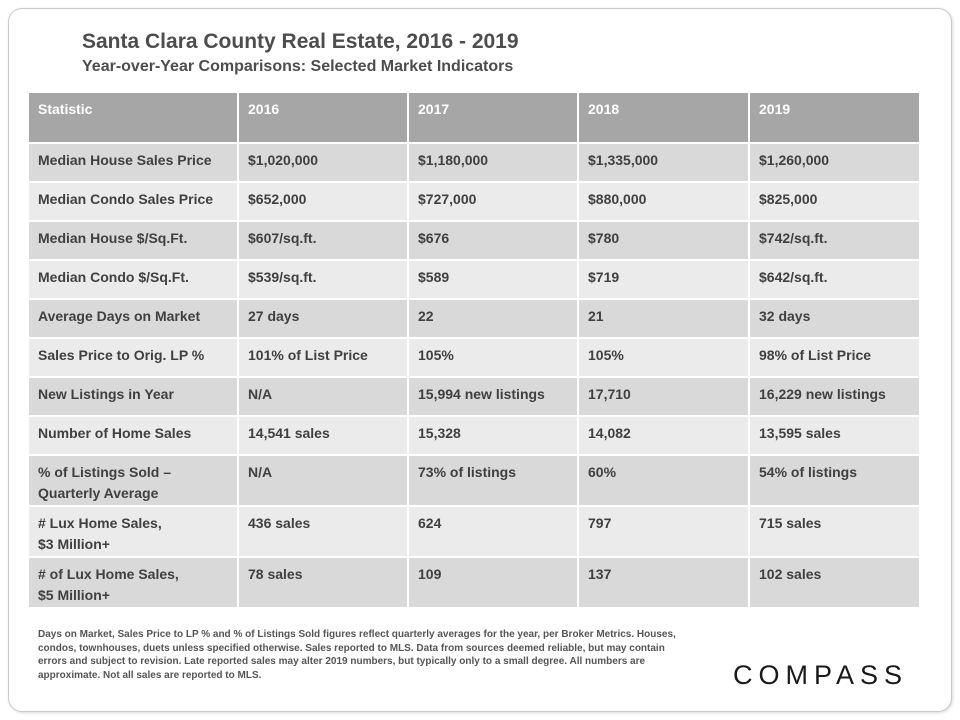 The height and width of the screenshot is (720, 960). I want to click on value-cell-2018: $780, so click(663, 240).